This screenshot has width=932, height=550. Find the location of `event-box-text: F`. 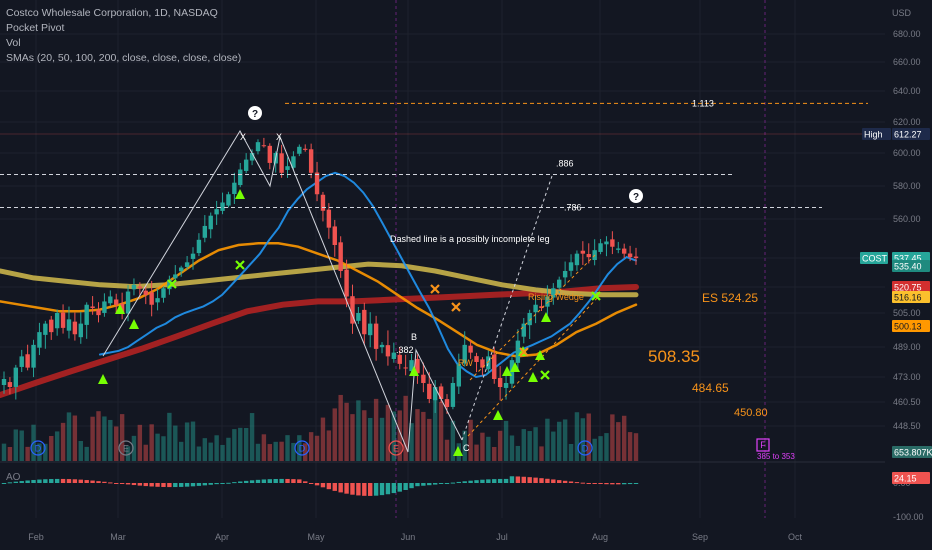

event-box-text: F is located at coordinates (763, 445).